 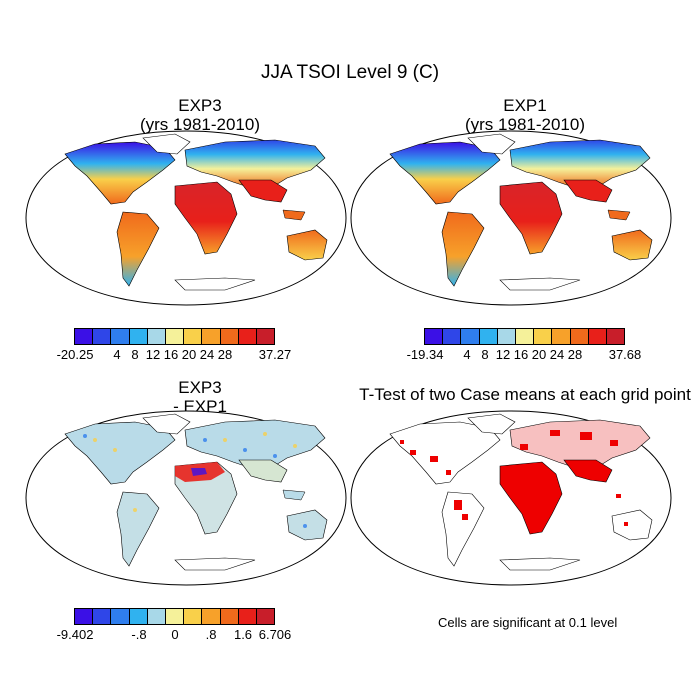 I want to click on colorbar-label: 37.68, so click(x=625, y=354).